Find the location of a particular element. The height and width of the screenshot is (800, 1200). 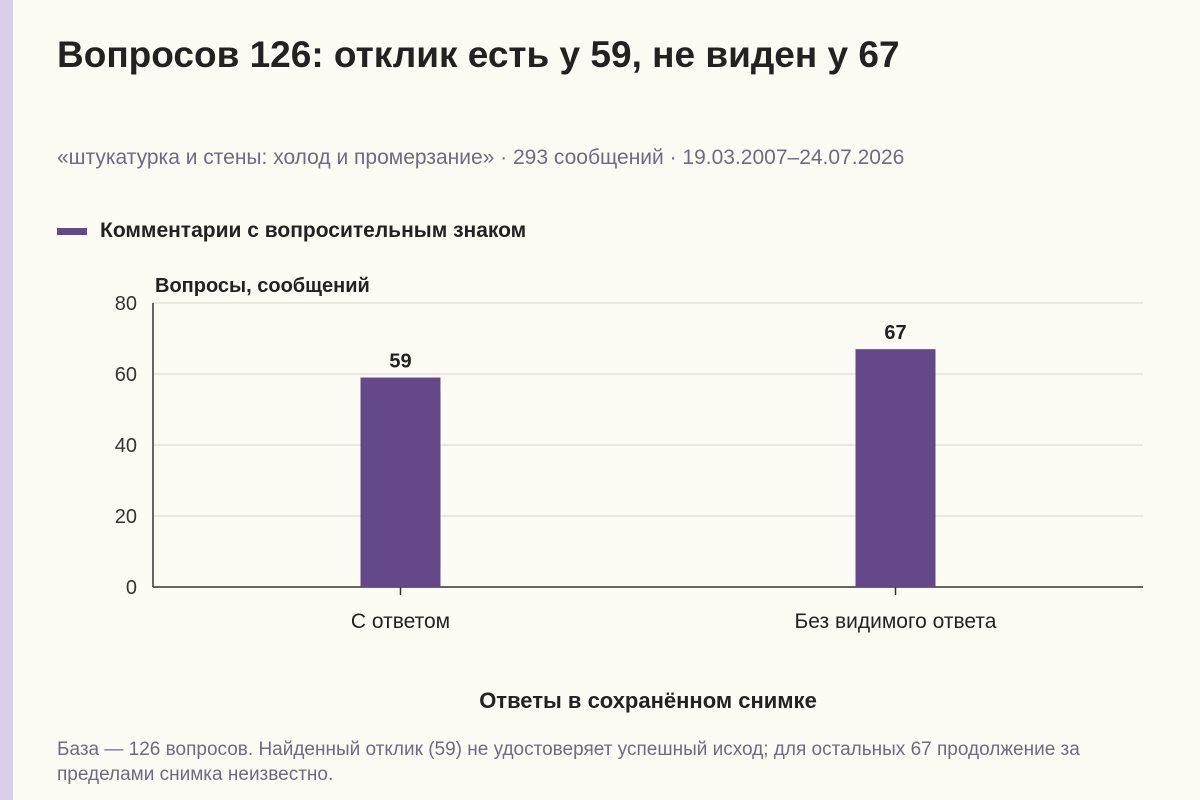

x-tick-label: С ответом is located at coordinates (400, 621).